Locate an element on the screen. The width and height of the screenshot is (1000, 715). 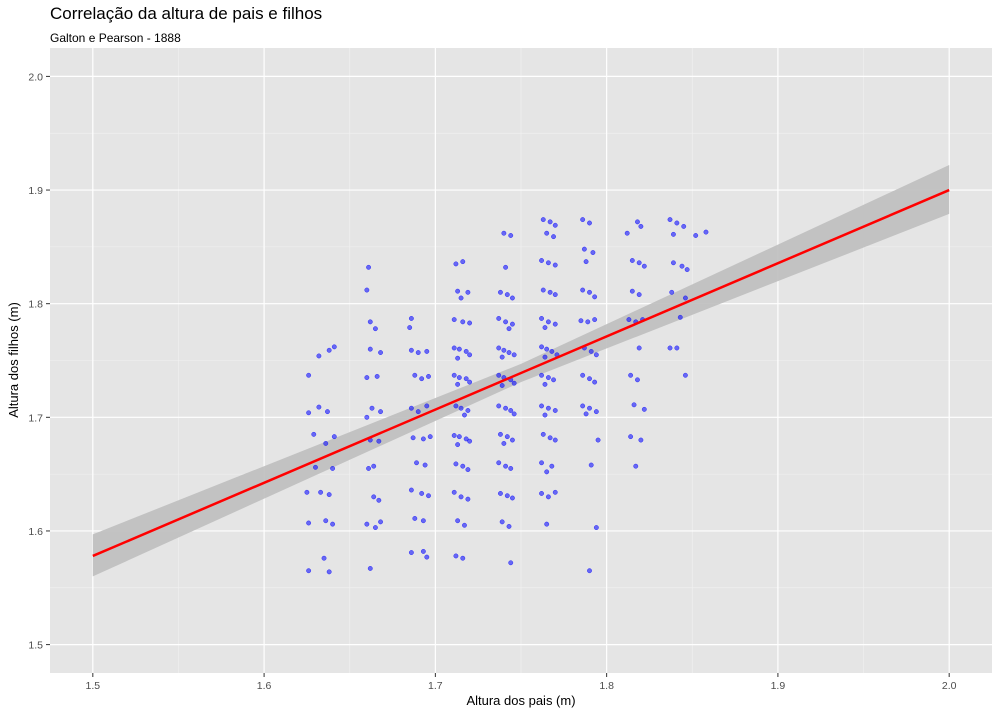
y-tick-label: 1.7 is located at coordinates (35, 418).